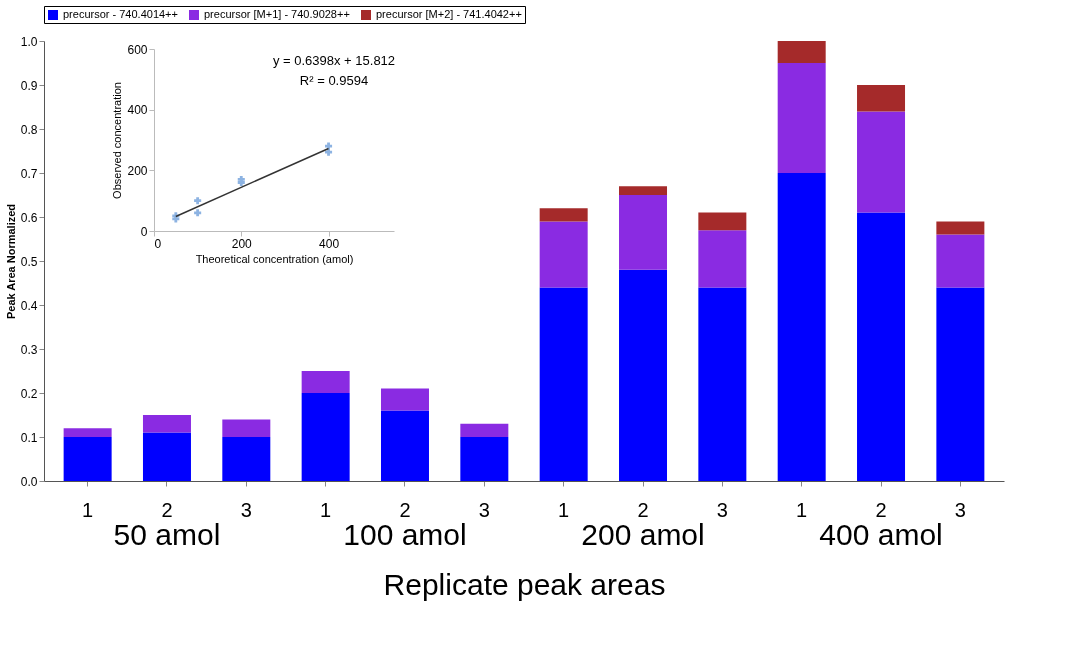  I want to click on x-axis-title: Theoretical concentration (amol), so click(274, 258).